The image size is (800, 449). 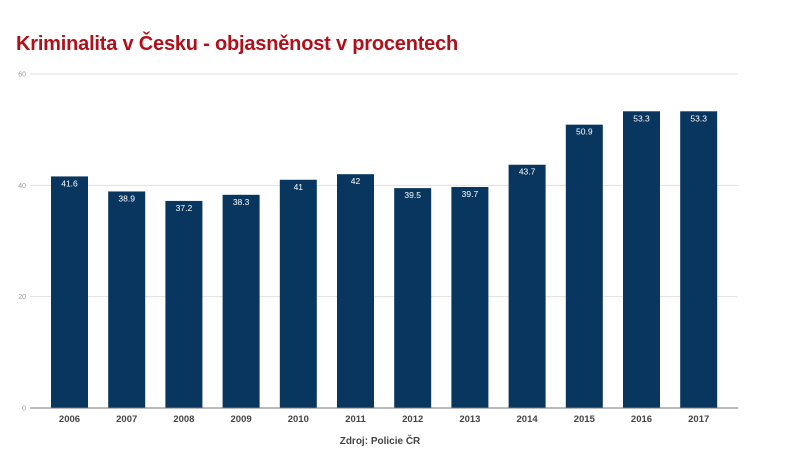 What do you see at coordinates (24, 409) in the screenshot?
I see `y-tick-label: 0` at bounding box center [24, 409].